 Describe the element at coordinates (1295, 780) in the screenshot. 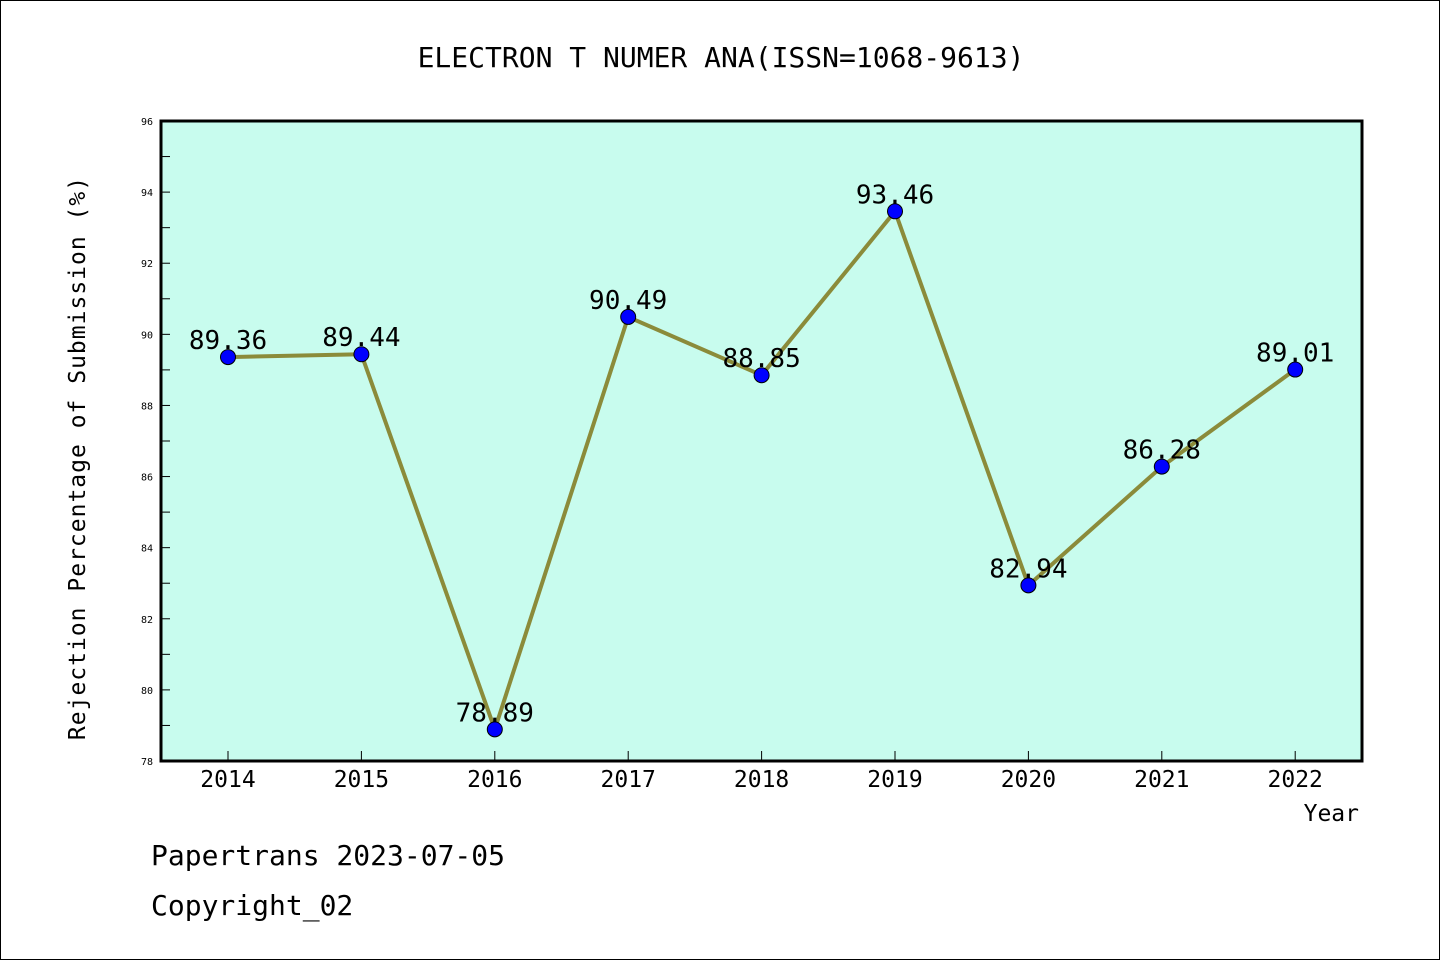

I see `x-tick-label: 2022` at that location.